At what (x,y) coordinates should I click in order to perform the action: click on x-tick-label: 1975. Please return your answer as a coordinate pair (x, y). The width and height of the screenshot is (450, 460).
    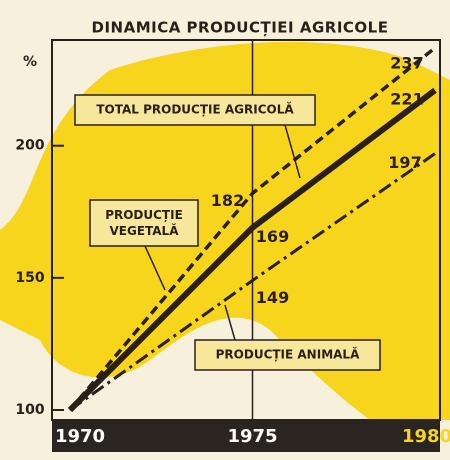
    Looking at the image, I should click on (252, 436).